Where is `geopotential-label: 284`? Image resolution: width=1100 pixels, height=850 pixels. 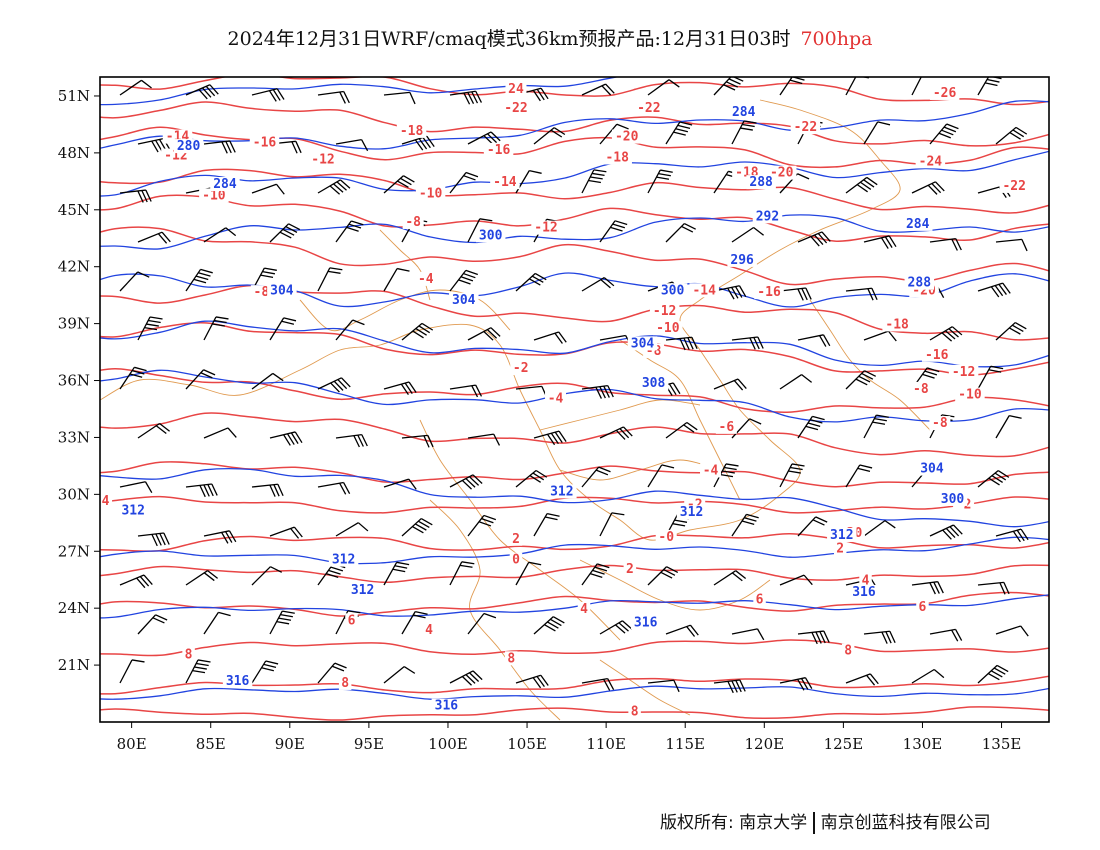 geopotential-label: 284 is located at coordinates (744, 112).